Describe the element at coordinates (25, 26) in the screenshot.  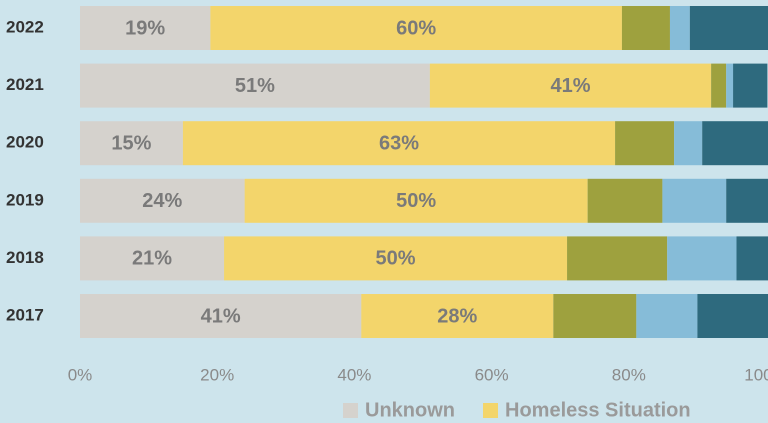
I see `y-tick-label: 2022` at that location.